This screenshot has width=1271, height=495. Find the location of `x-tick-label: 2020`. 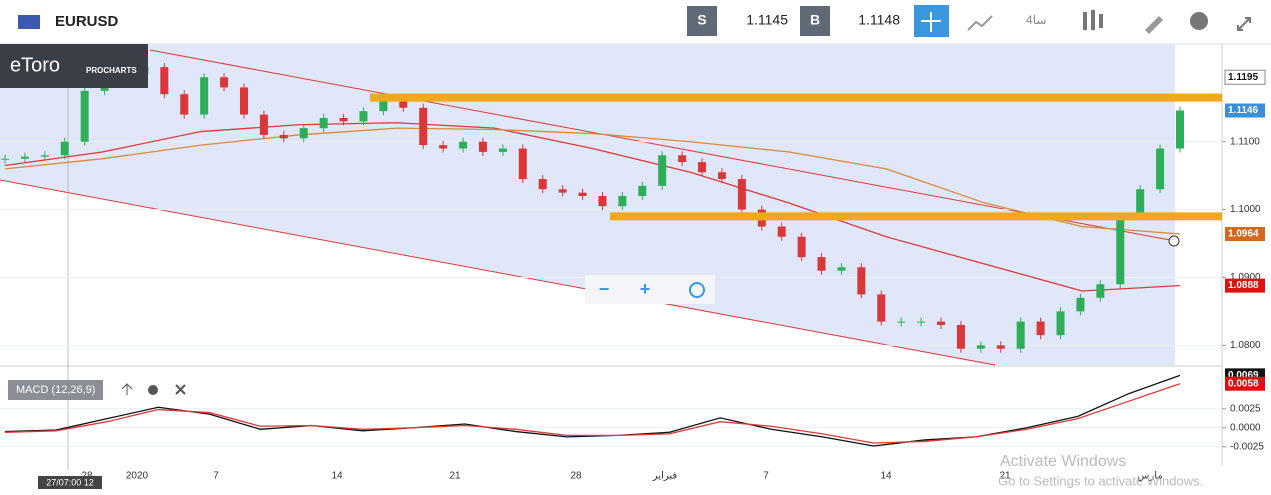

x-tick-label: 2020 is located at coordinates (137, 476).